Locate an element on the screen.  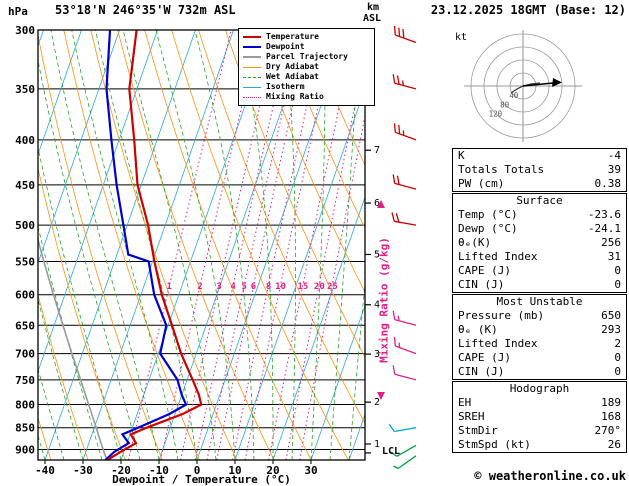
svg-text: 750 is located at coordinates (25, 380).